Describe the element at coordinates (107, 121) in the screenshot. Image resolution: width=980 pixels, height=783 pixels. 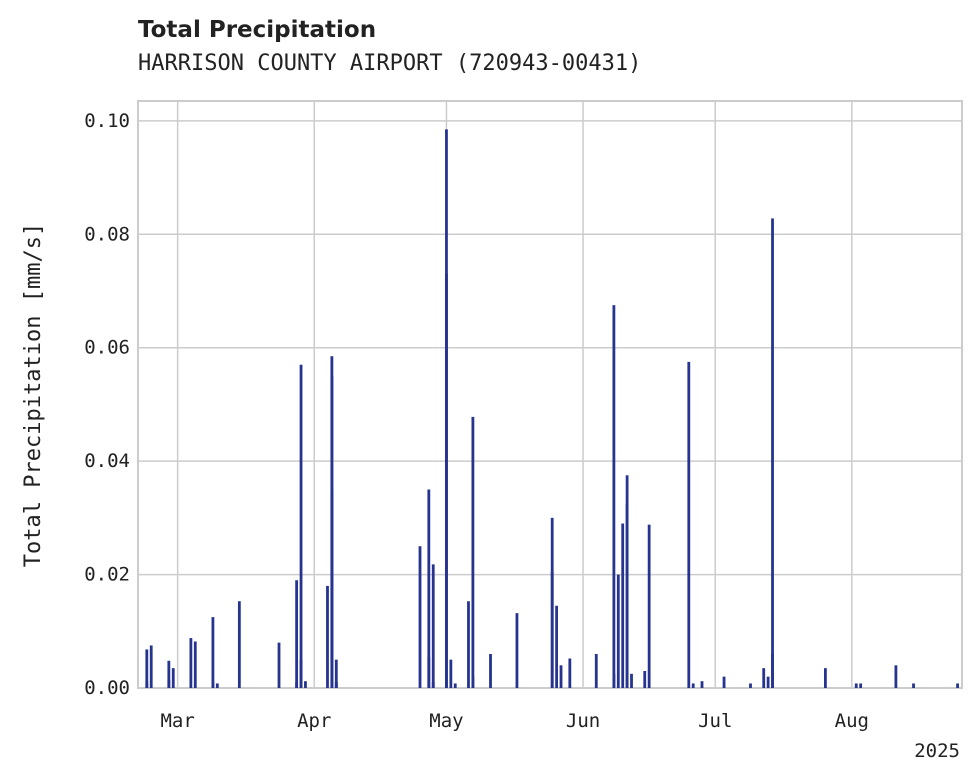
I see `y-tick-label: 0.10` at that location.